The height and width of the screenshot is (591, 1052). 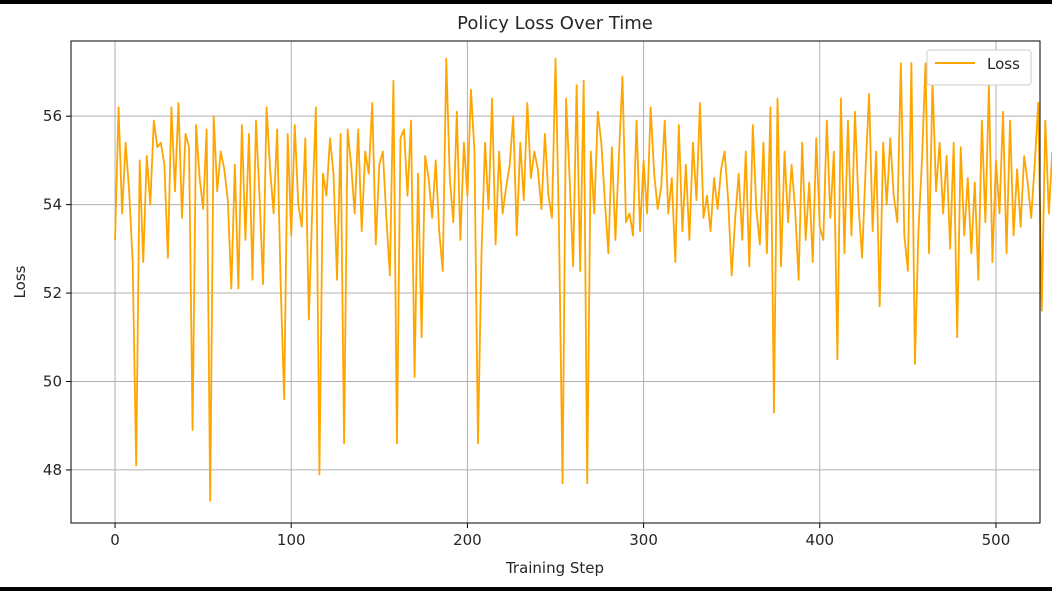 What do you see at coordinates (560, 536) in the screenshot?
I see `x-axis-ticks: 0 100 200 300 400 500` at bounding box center [560, 536].